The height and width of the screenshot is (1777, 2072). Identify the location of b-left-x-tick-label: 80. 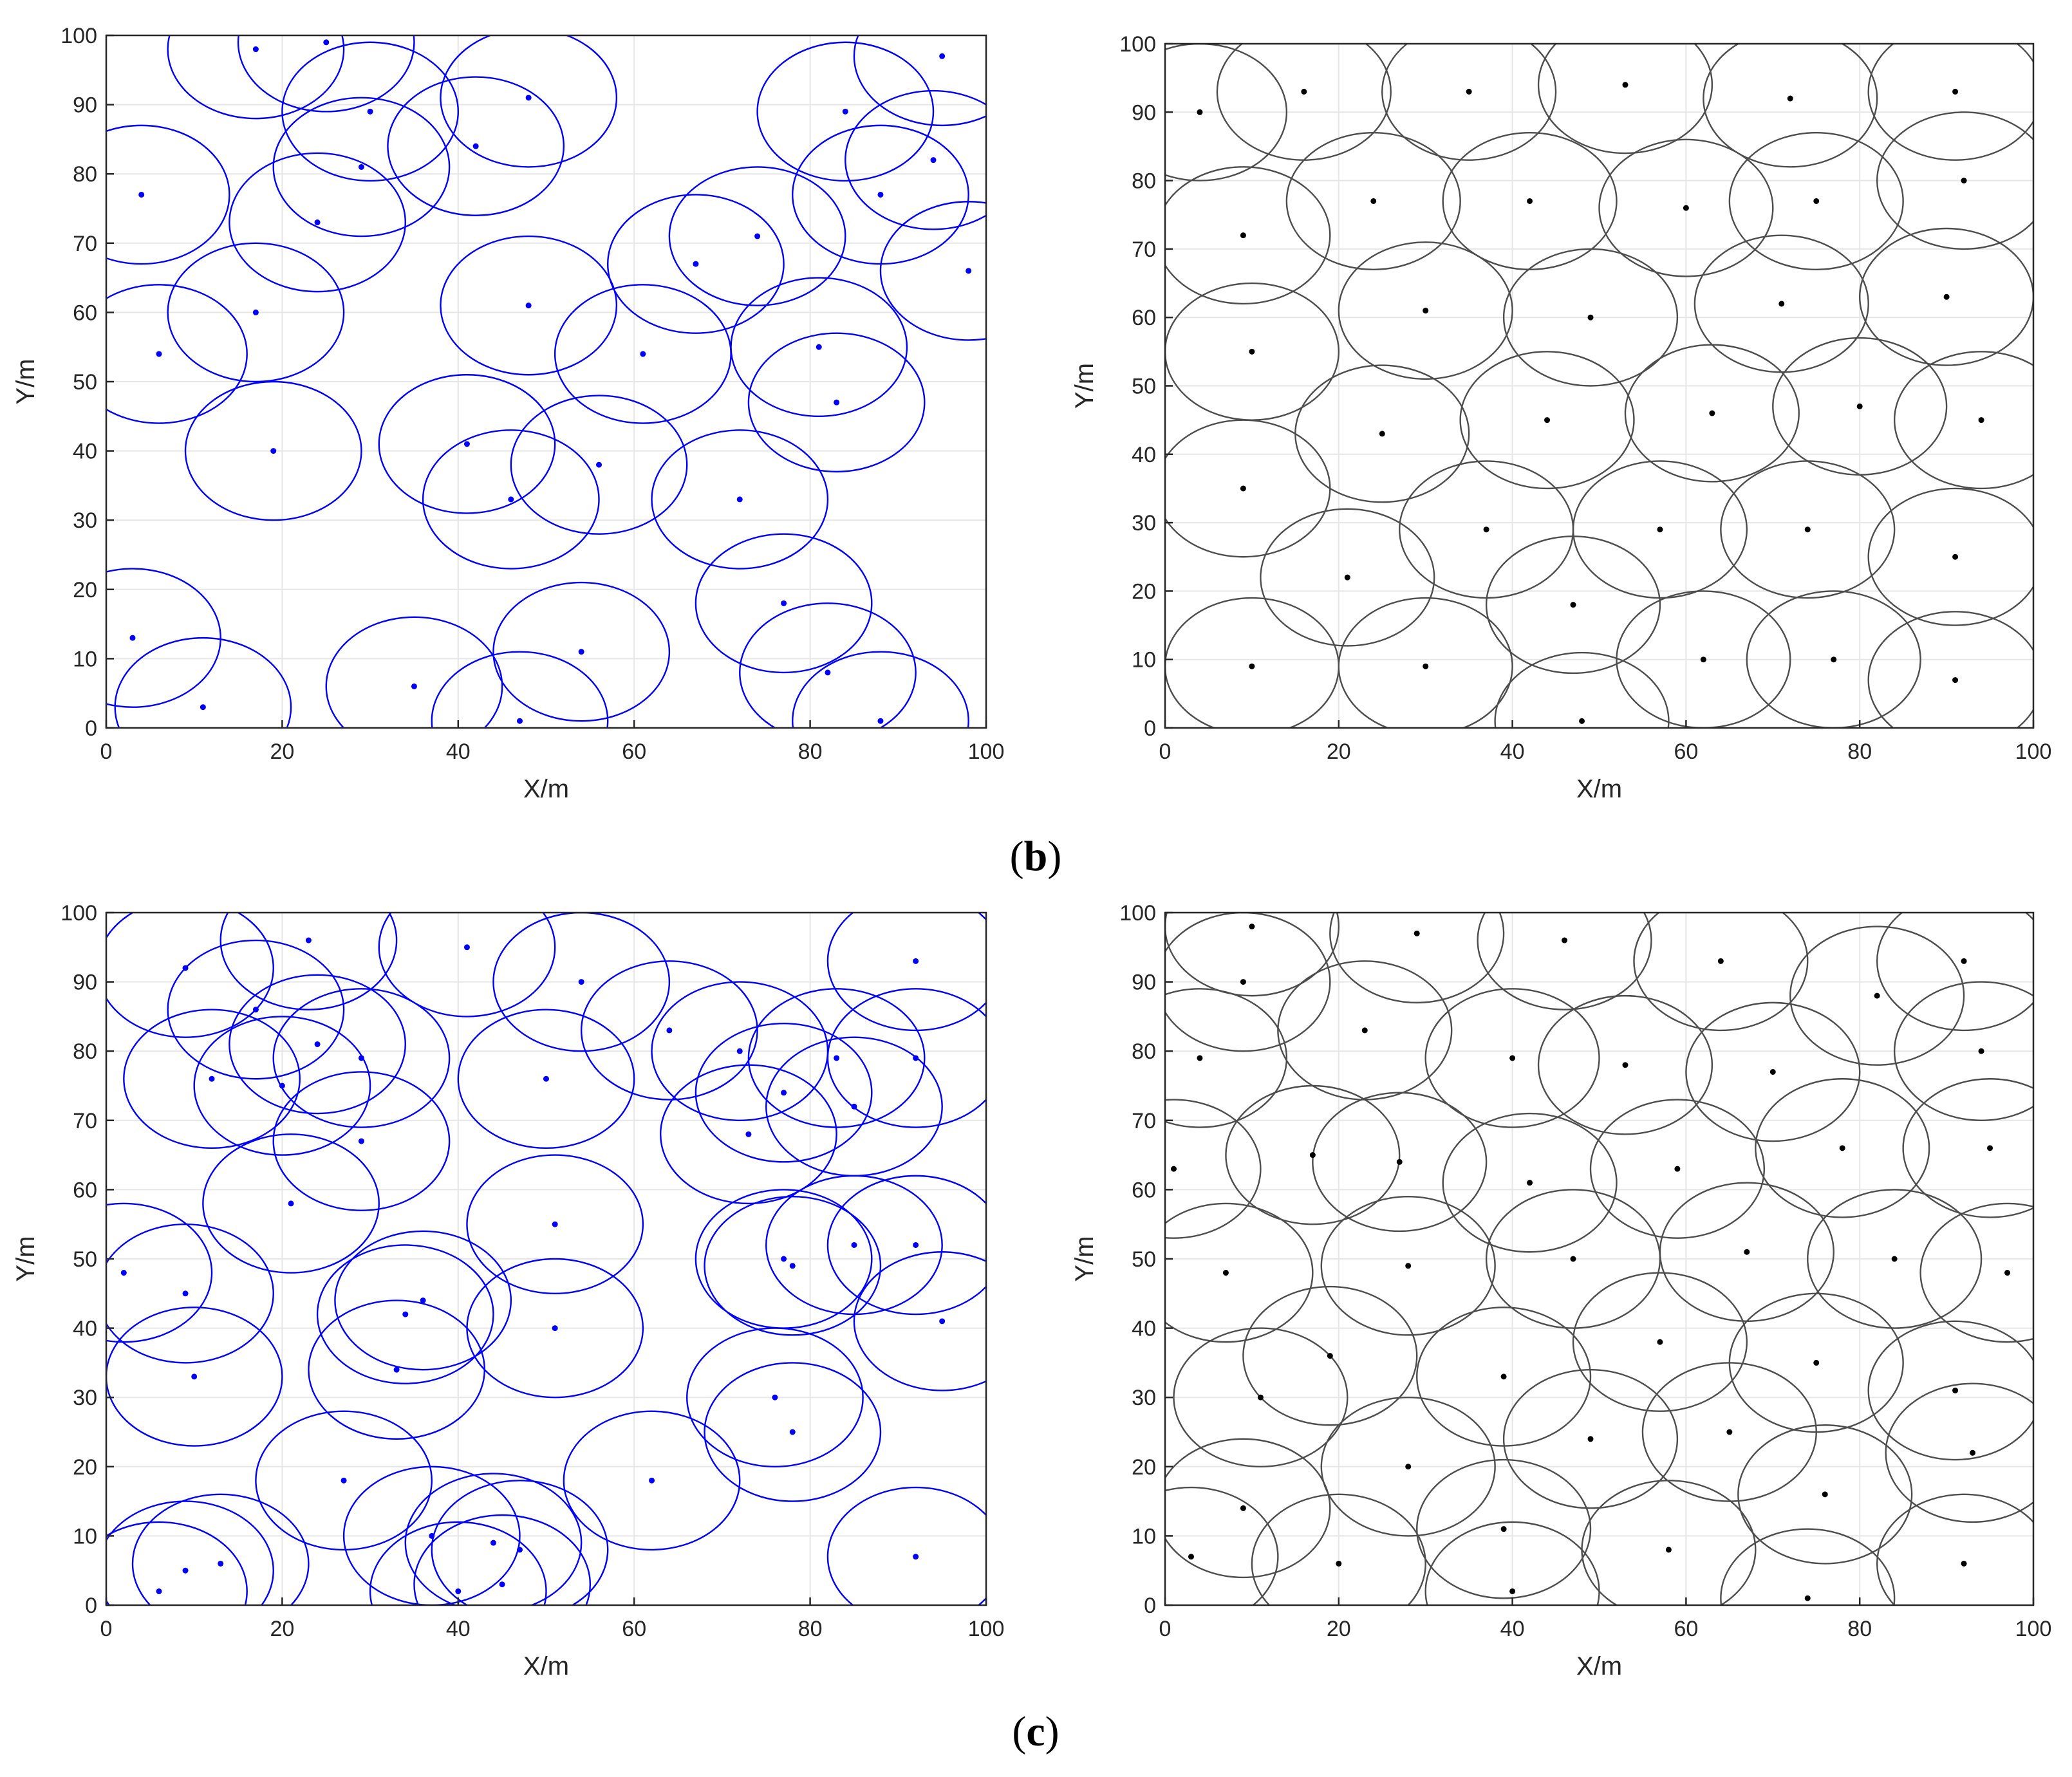
(810, 752).